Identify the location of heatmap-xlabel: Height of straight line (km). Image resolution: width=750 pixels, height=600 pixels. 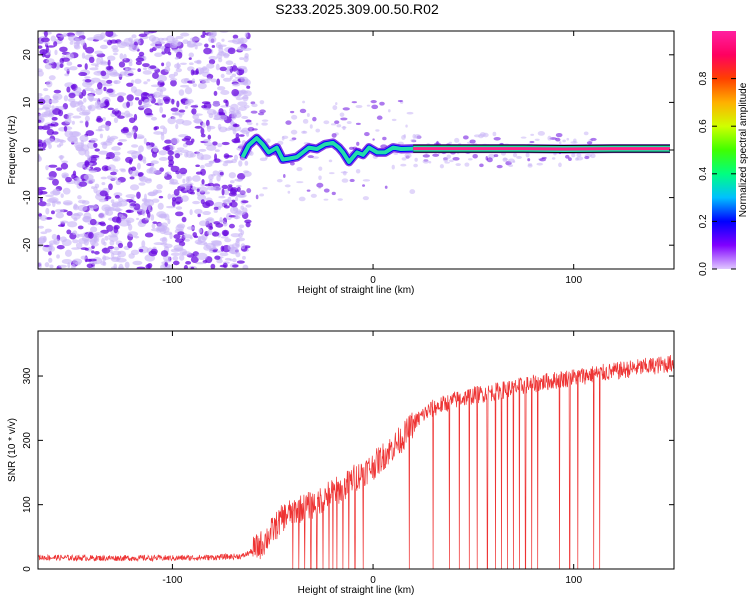
(356, 290).